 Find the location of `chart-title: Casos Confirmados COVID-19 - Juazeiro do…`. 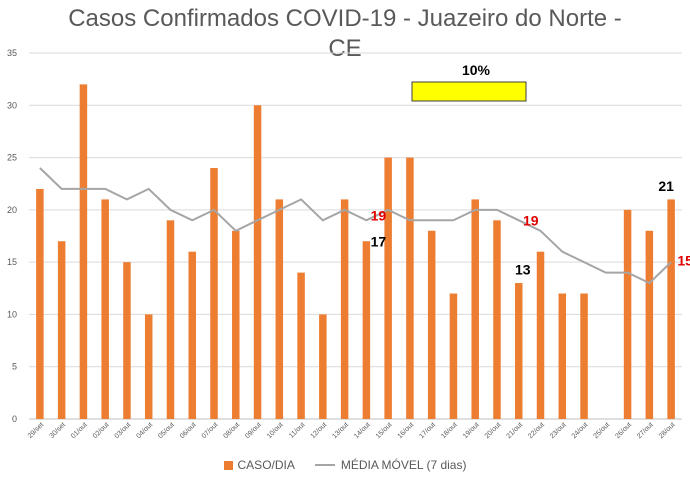

chart-title: Casos Confirmados COVID-19 - Juazeiro do… is located at coordinates (345, 34).